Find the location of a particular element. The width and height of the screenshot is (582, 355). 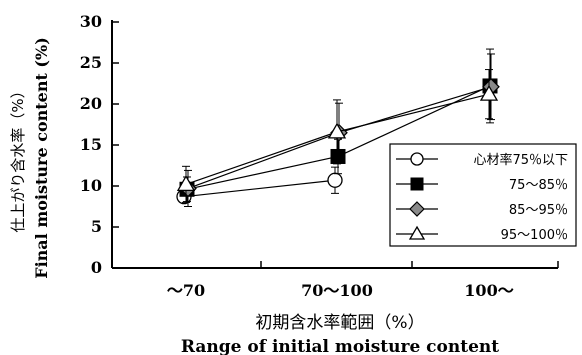

y-tick-label: 25 is located at coordinates (91, 62).